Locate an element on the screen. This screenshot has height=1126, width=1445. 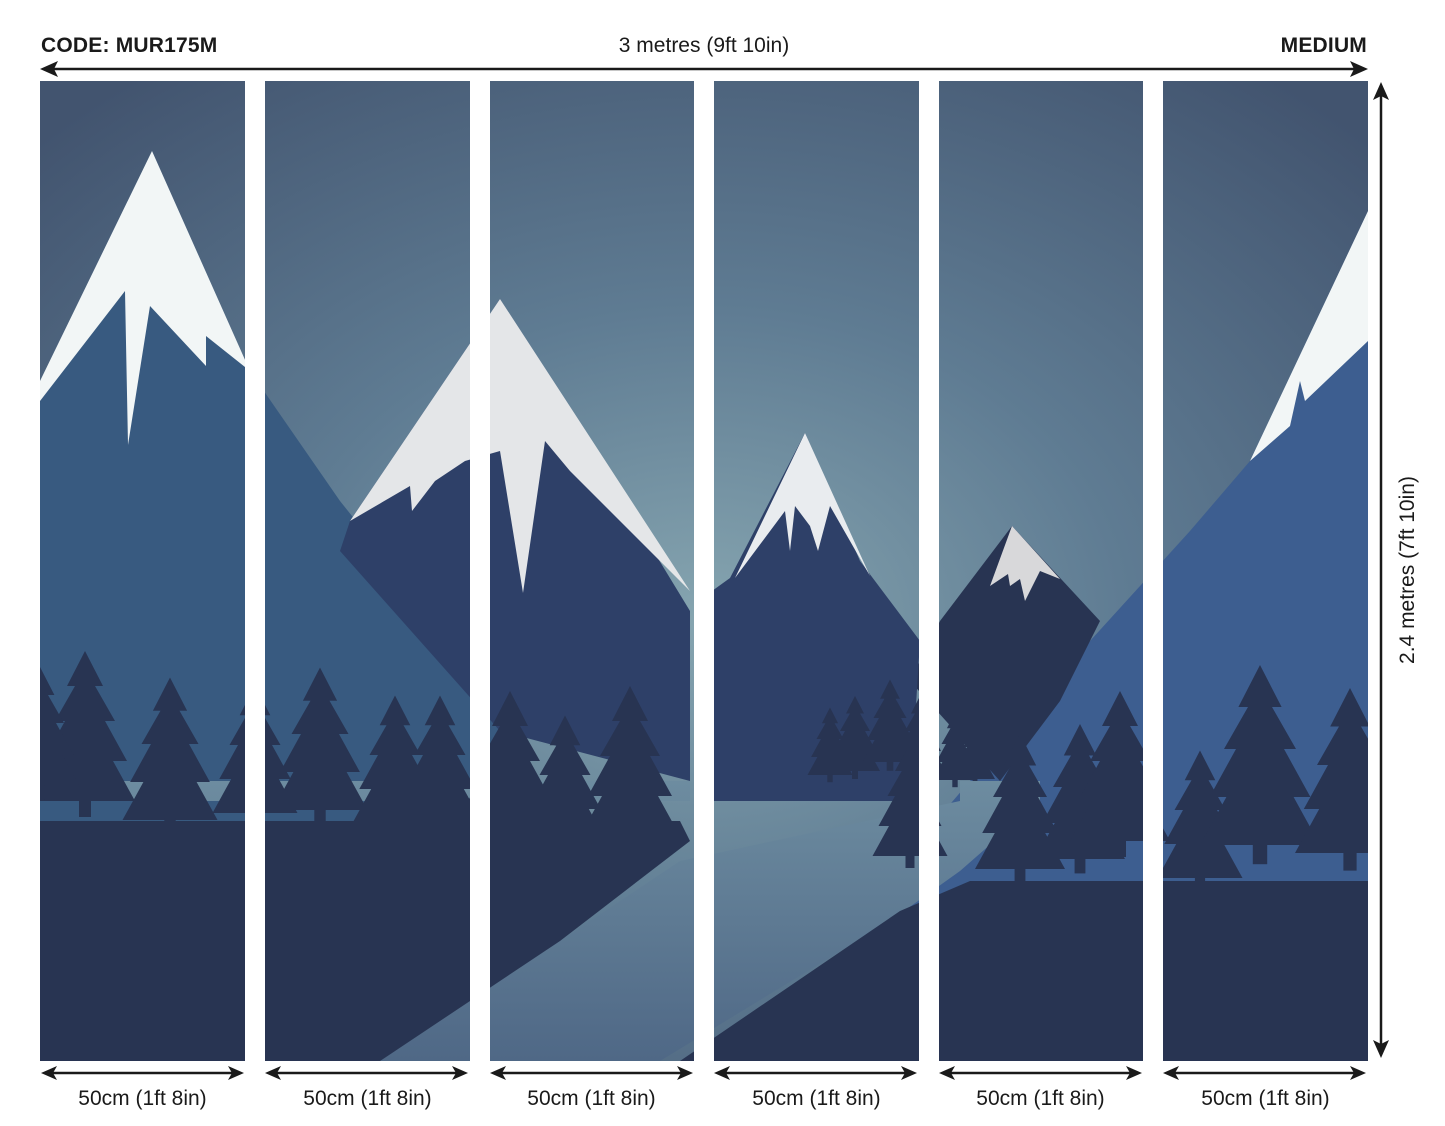
total-height-label: 2.4 metres (7ft 10in) is located at coordinates (1407, 570).